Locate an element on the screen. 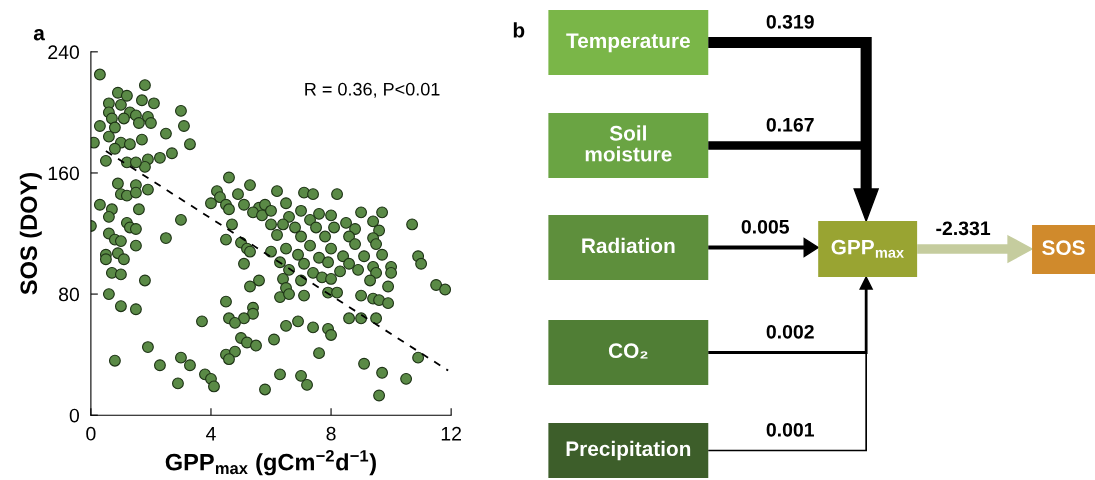 Image resolution: width=1095 pixels, height=480 pixels. text: b is located at coordinates (519, 30).